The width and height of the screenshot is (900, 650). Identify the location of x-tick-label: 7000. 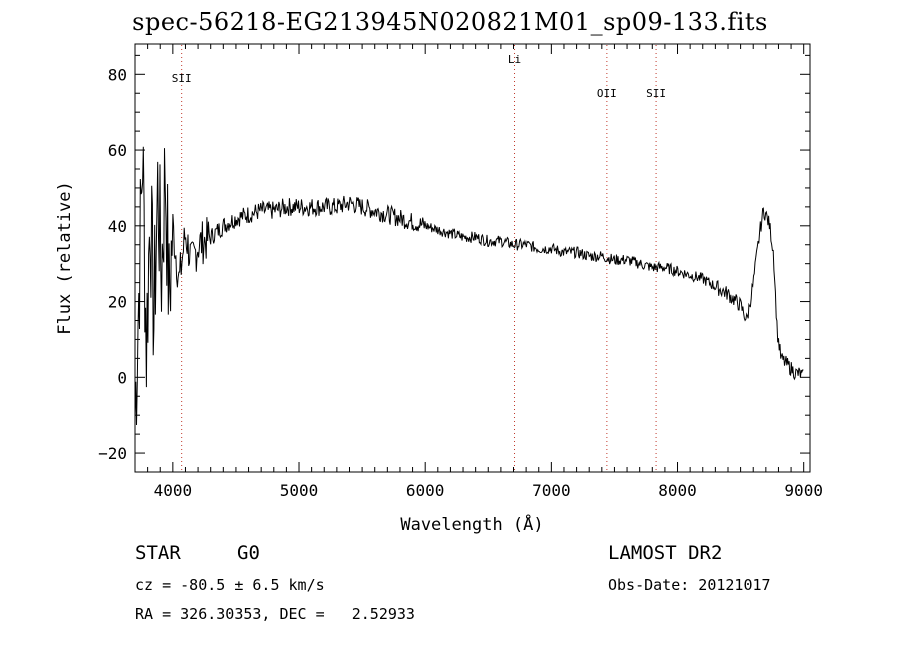
(551, 490).